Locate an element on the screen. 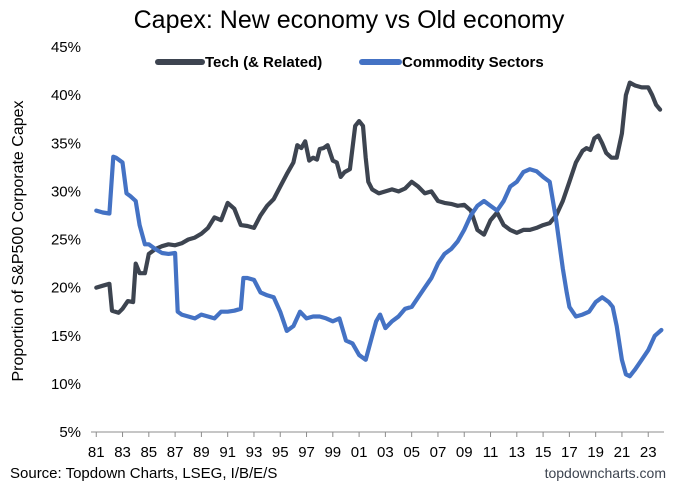  x-tick-label: 83 is located at coordinates (122, 452).